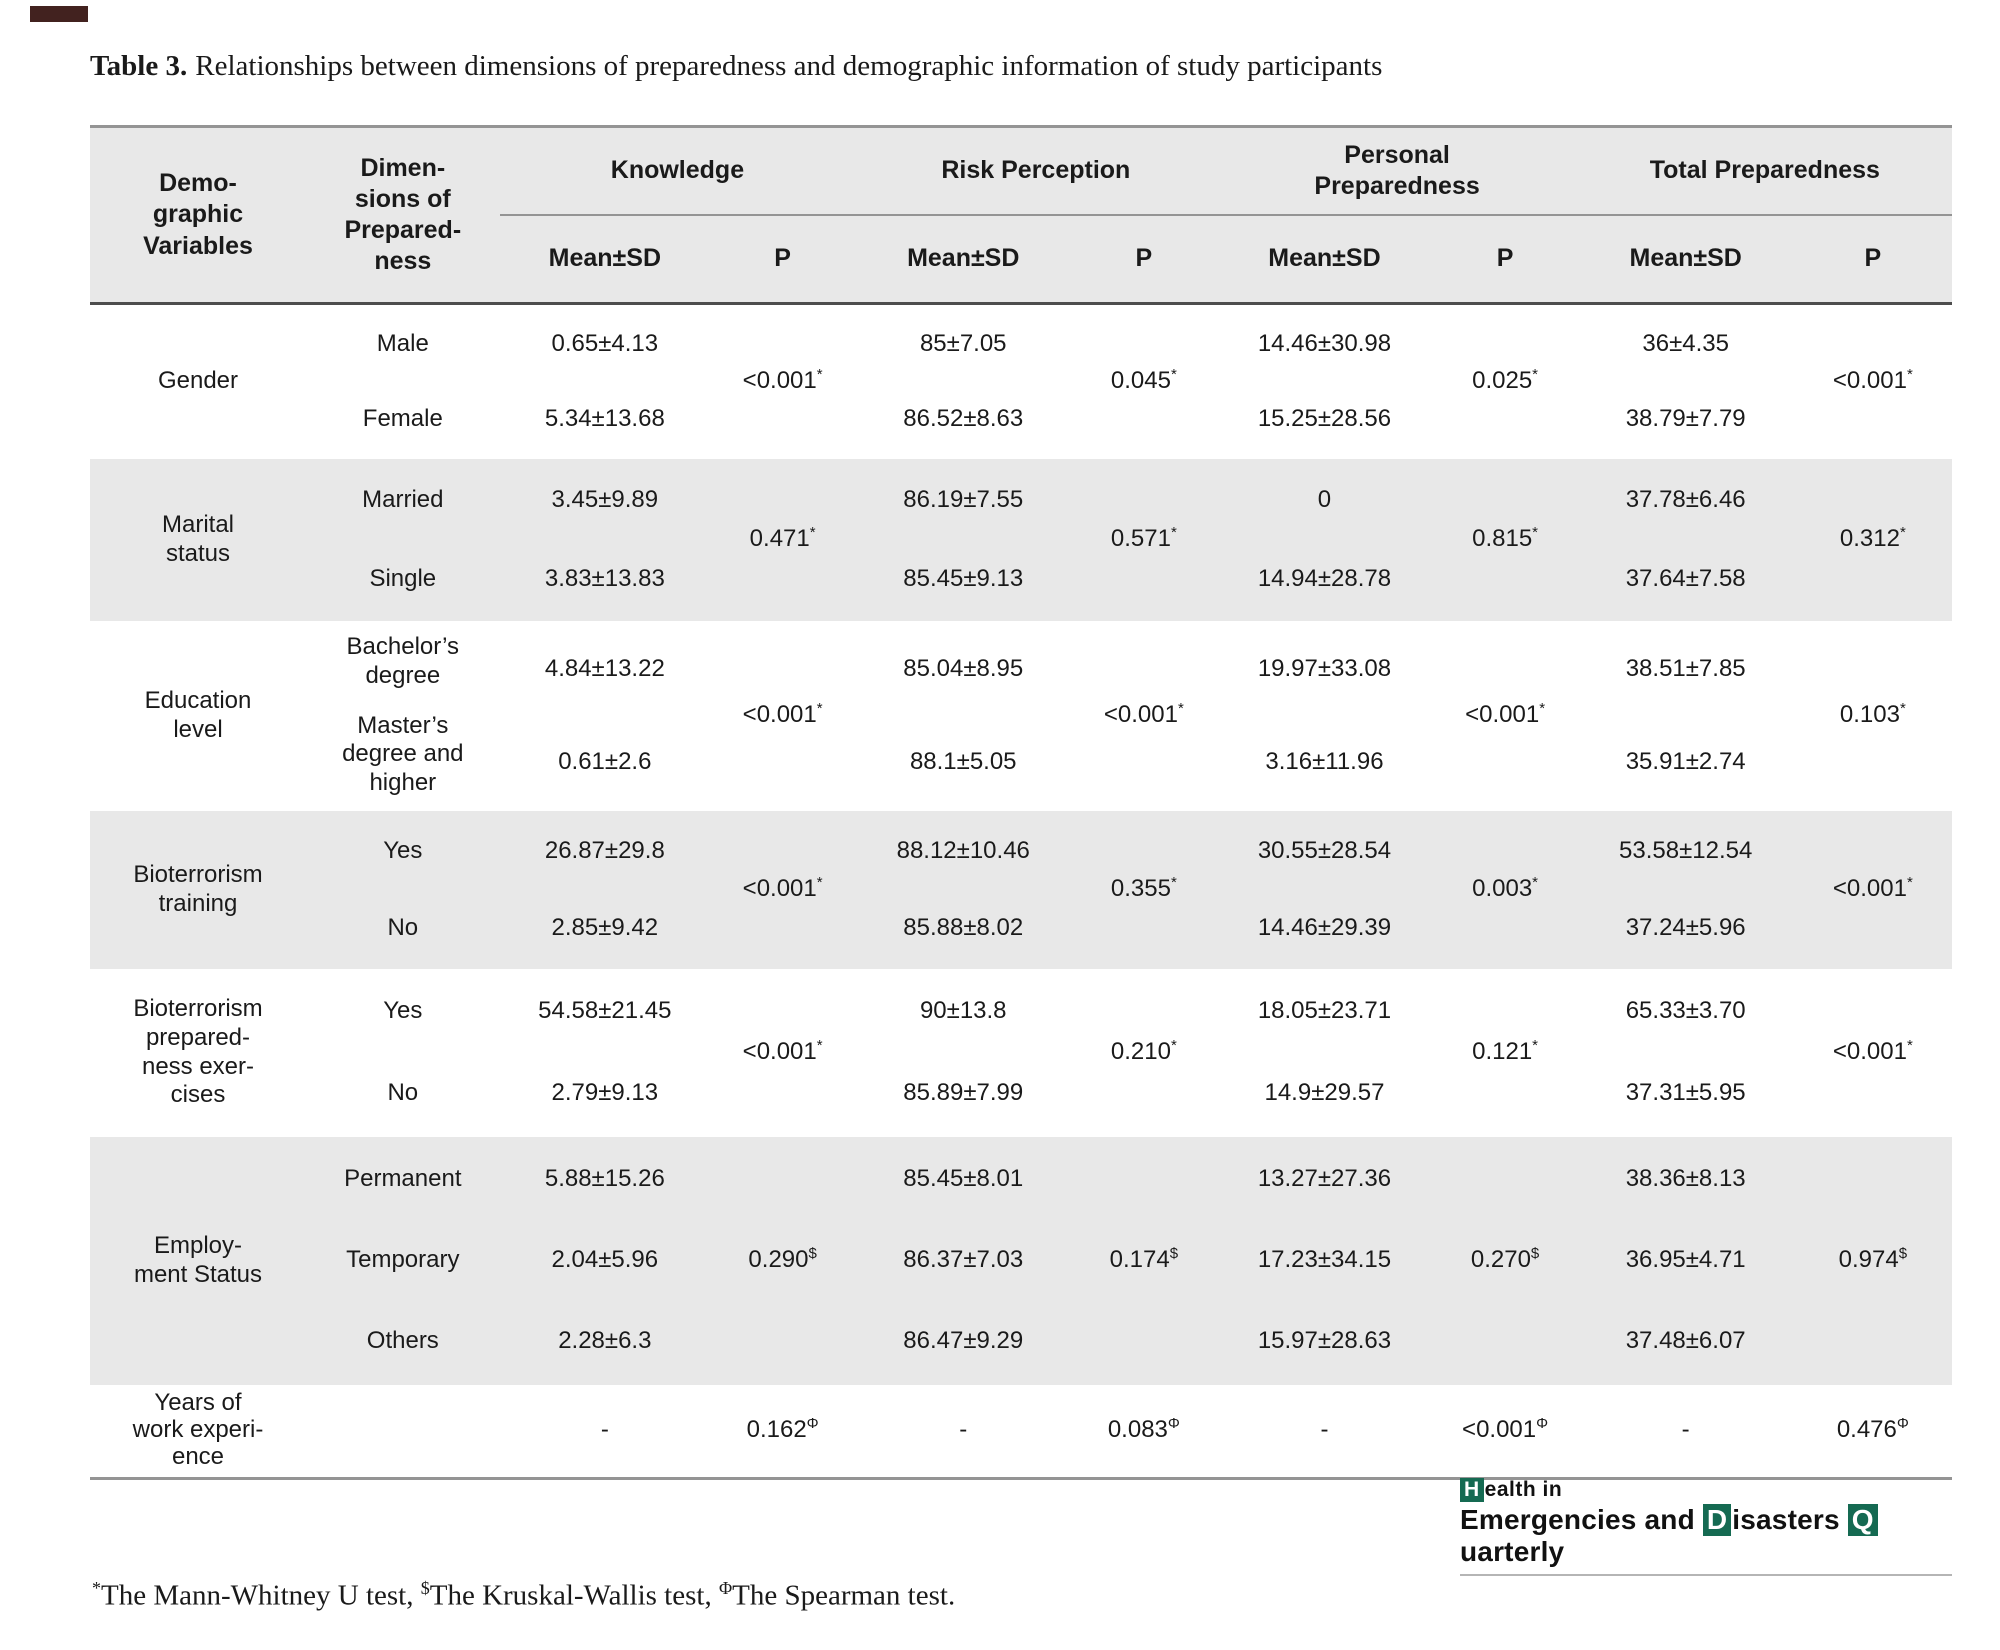  What do you see at coordinates (1324, 343) in the screenshot?
I see `mean-sd-value: 14.46±30.98` at bounding box center [1324, 343].